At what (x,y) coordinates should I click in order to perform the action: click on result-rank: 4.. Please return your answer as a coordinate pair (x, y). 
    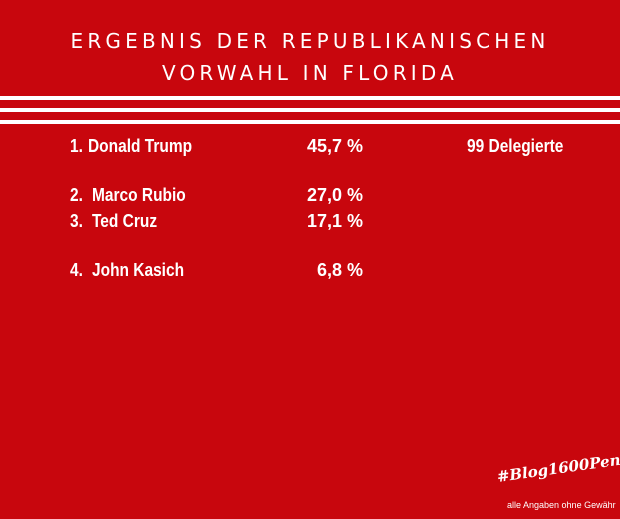
    Looking at the image, I should click on (76, 270).